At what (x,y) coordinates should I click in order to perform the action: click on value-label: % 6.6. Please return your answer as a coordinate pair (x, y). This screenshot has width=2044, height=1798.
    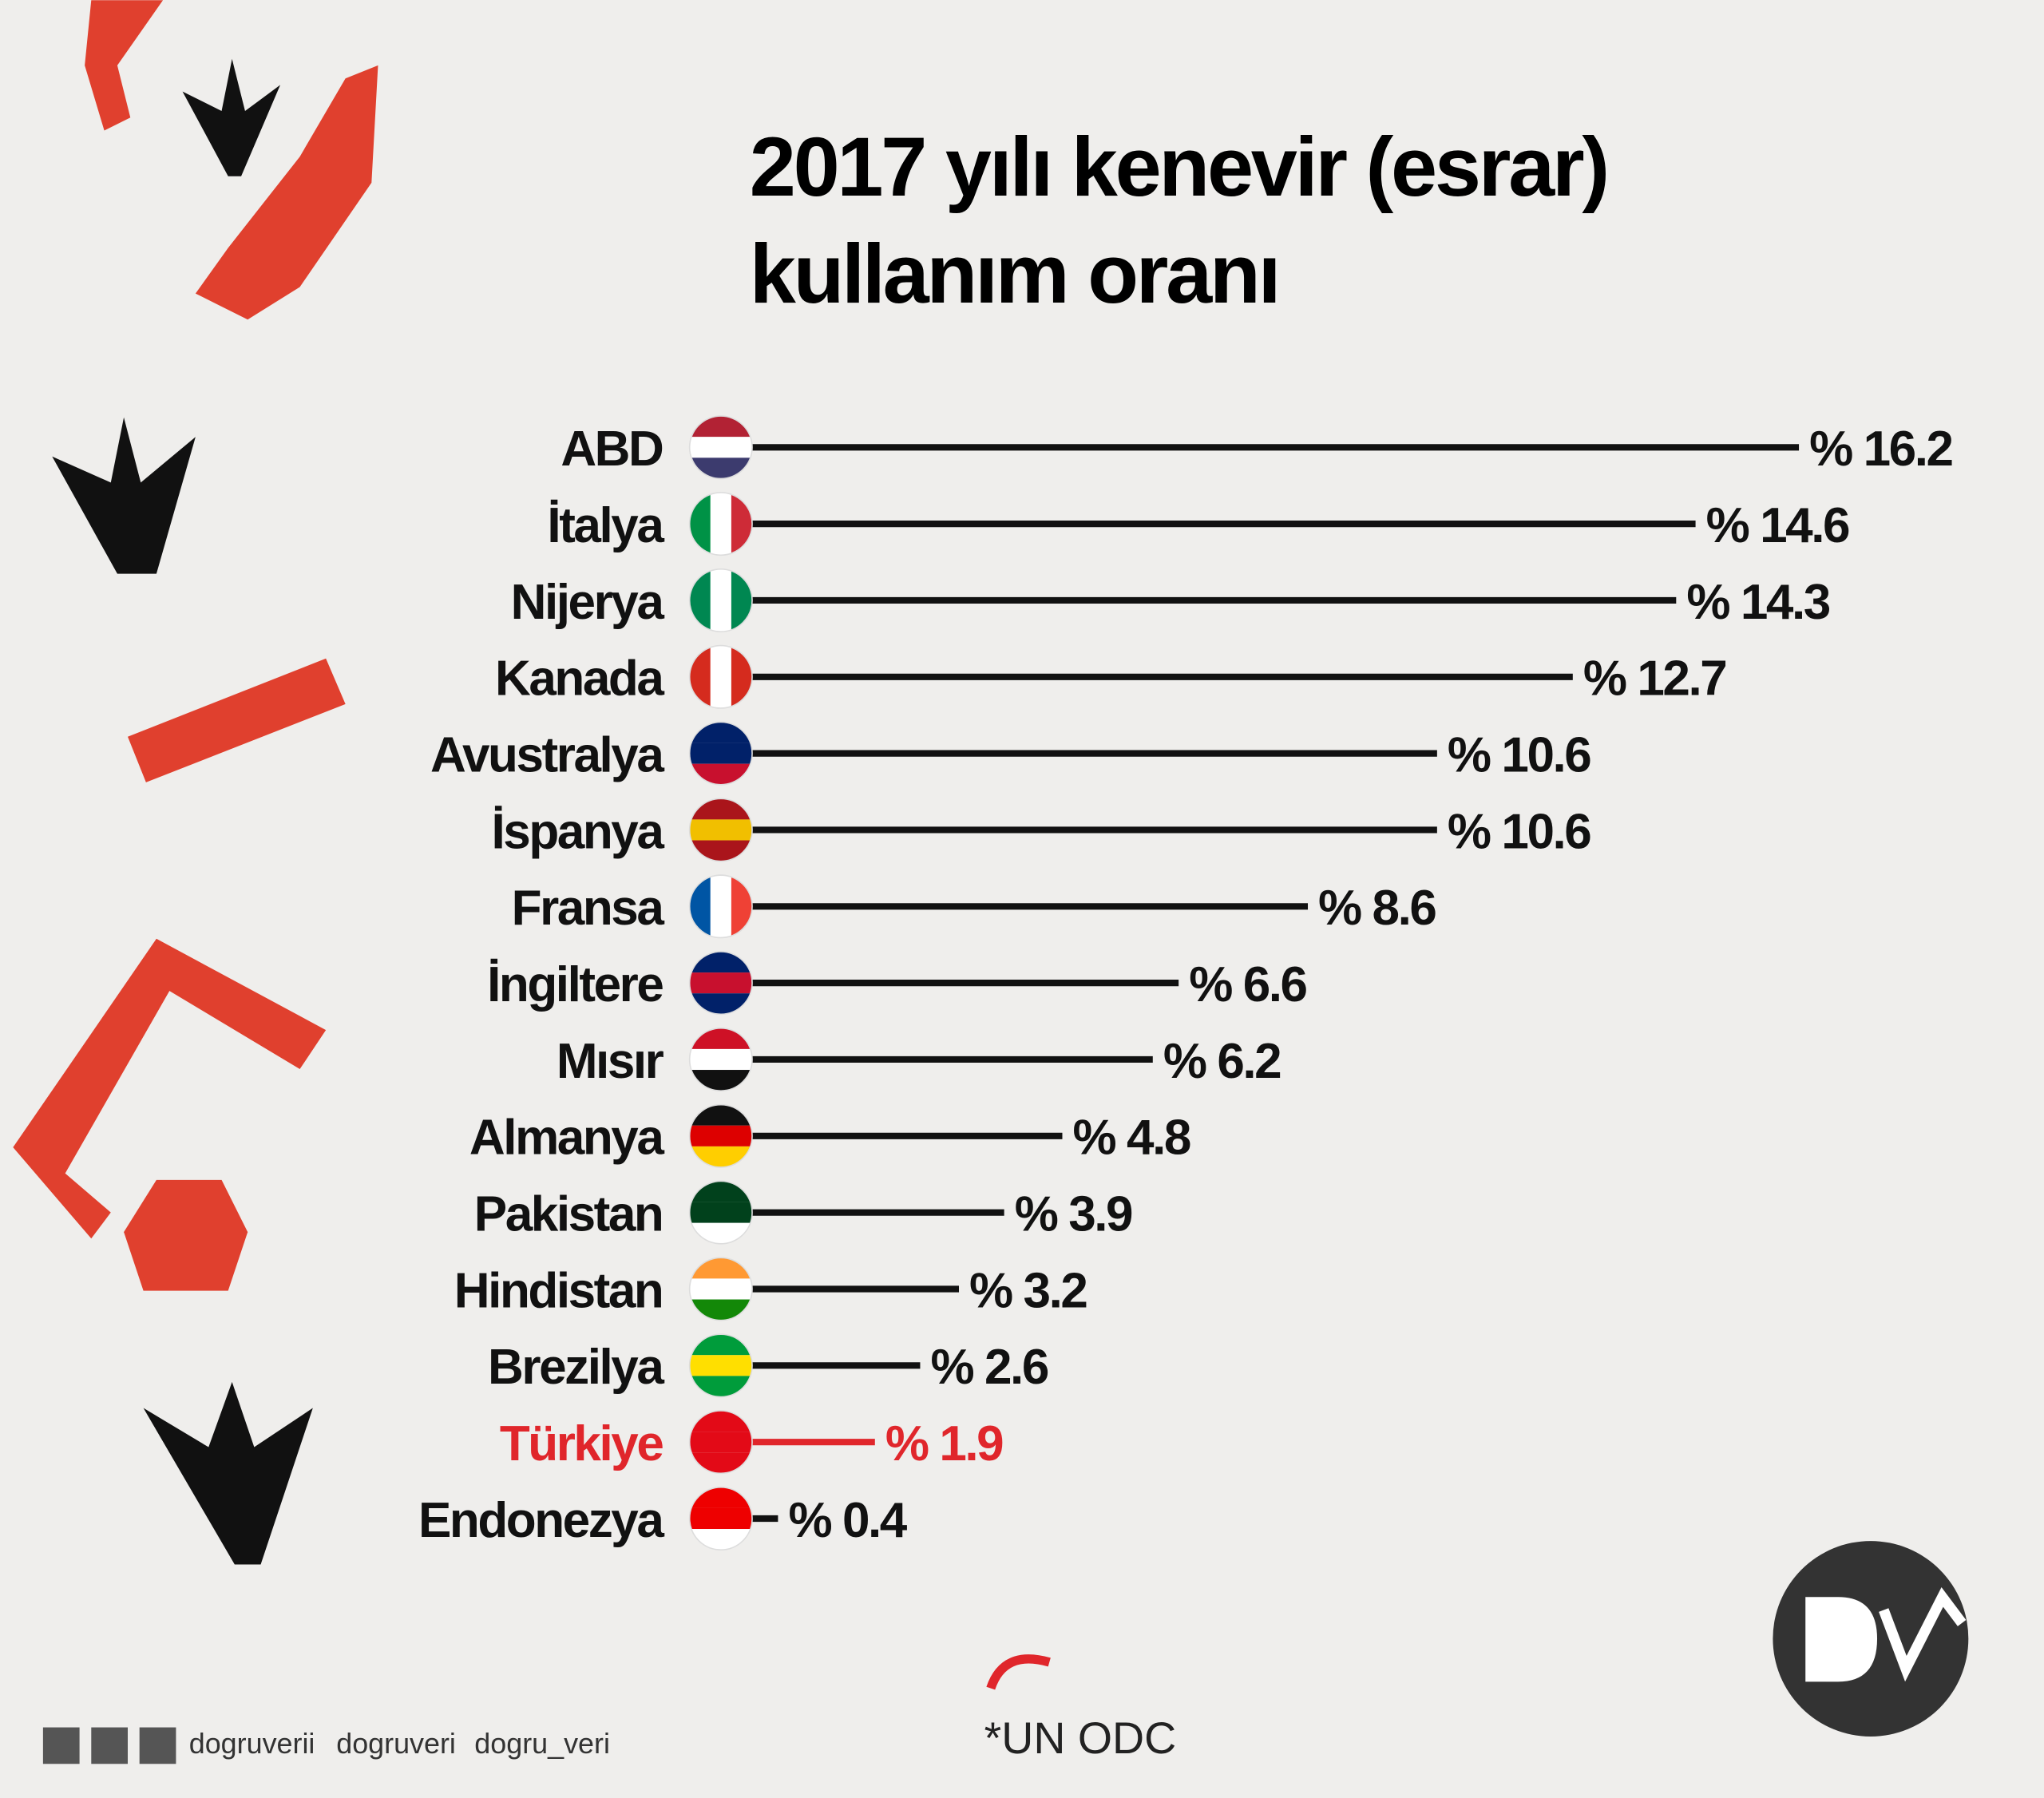
    Looking at the image, I should click on (1247, 985).